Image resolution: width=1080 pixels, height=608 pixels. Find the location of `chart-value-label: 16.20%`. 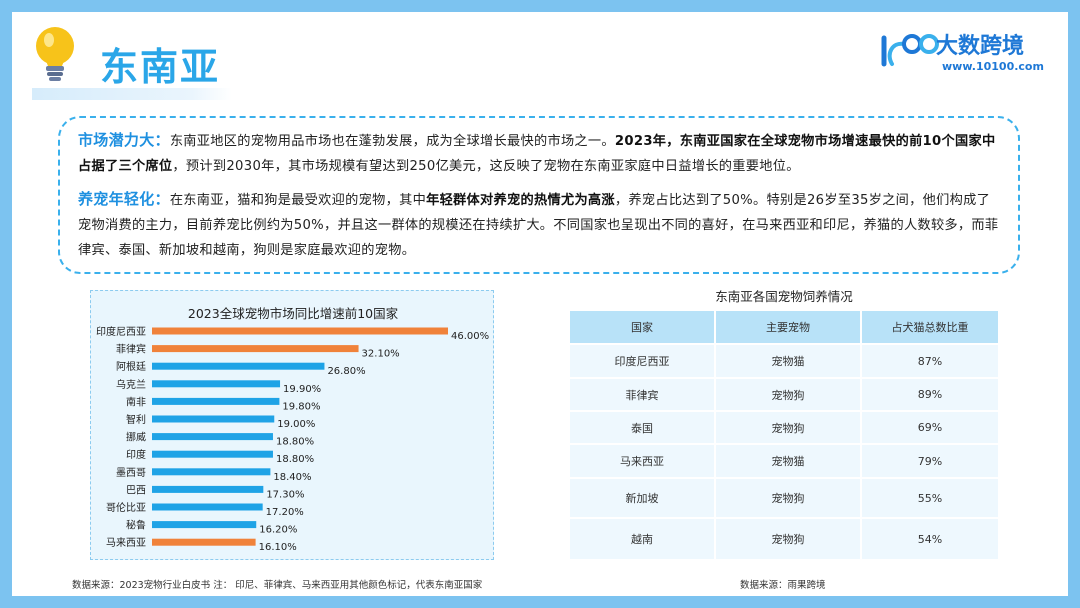

chart-value-label: 16.20% is located at coordinates (278, 530).